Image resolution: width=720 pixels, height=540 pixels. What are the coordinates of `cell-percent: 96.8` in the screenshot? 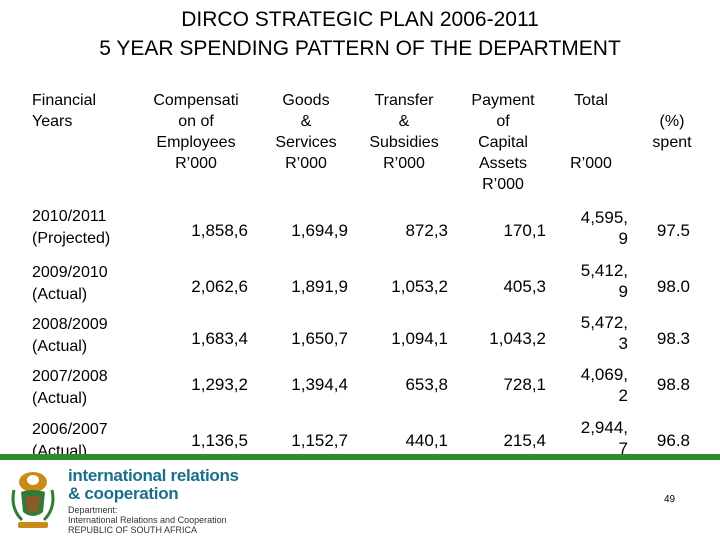 It's located at (673, 440).